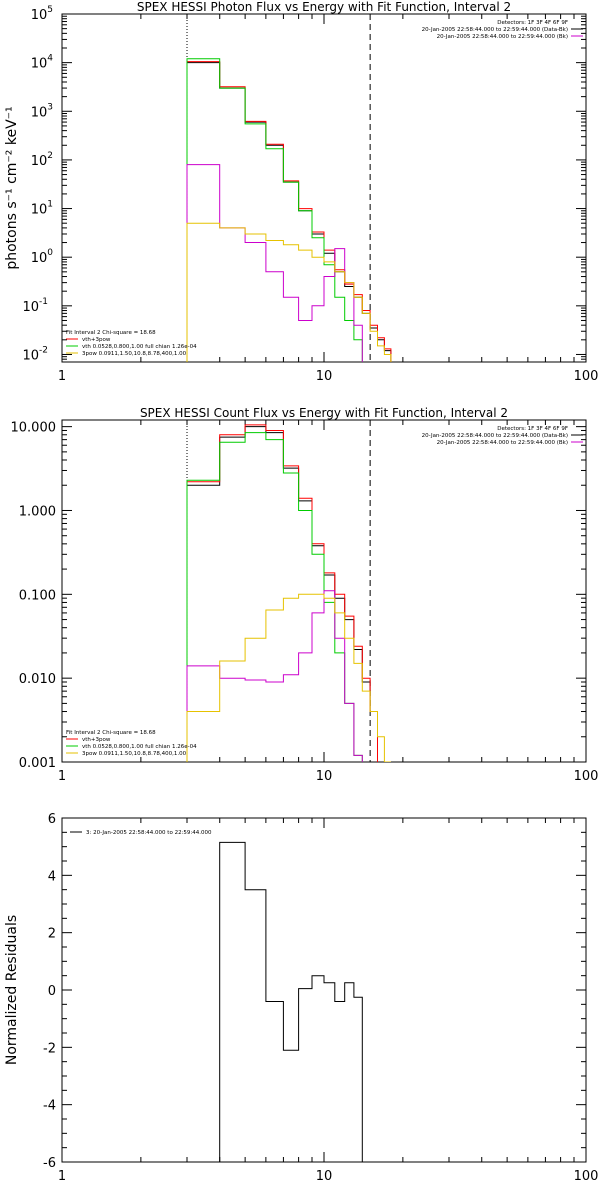 The image size is (600, 1200). Describe the element at coordinates (50, 10) in the screenshot. I see `y-tick-exp: 5` at that location.